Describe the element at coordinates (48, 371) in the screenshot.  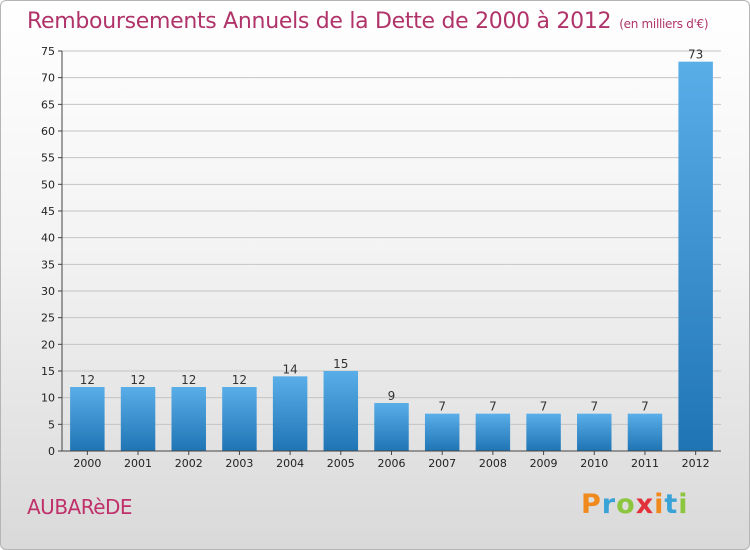
I see `y-tick-label: 15` at that location.